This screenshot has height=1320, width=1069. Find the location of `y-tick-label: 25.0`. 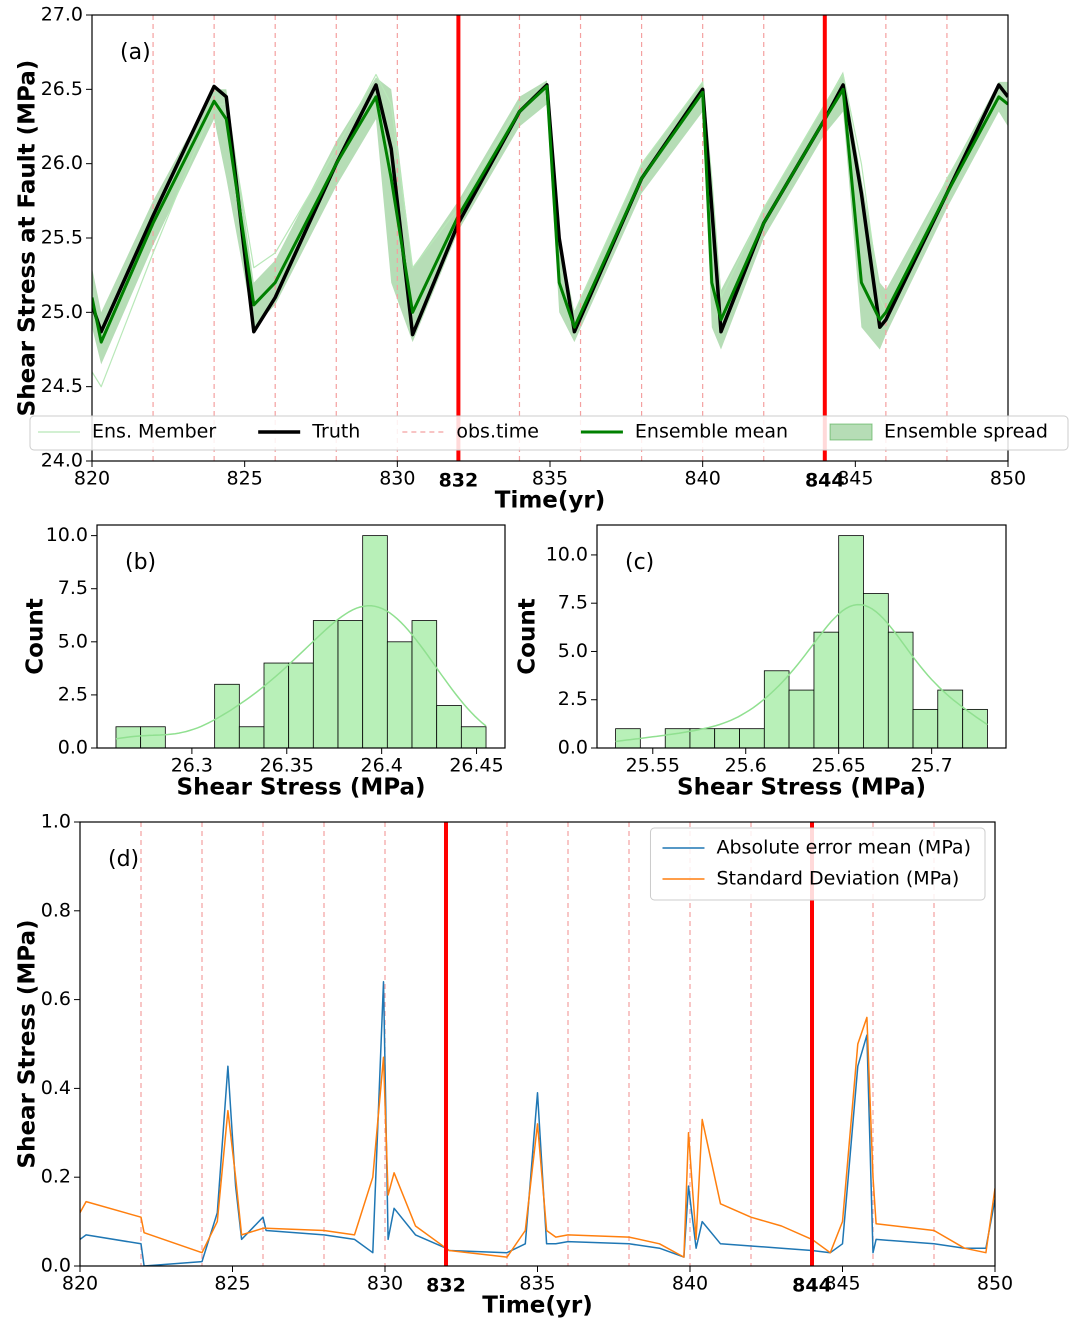

y-tick-label: 25.0 is located at coordinates (62, 312).